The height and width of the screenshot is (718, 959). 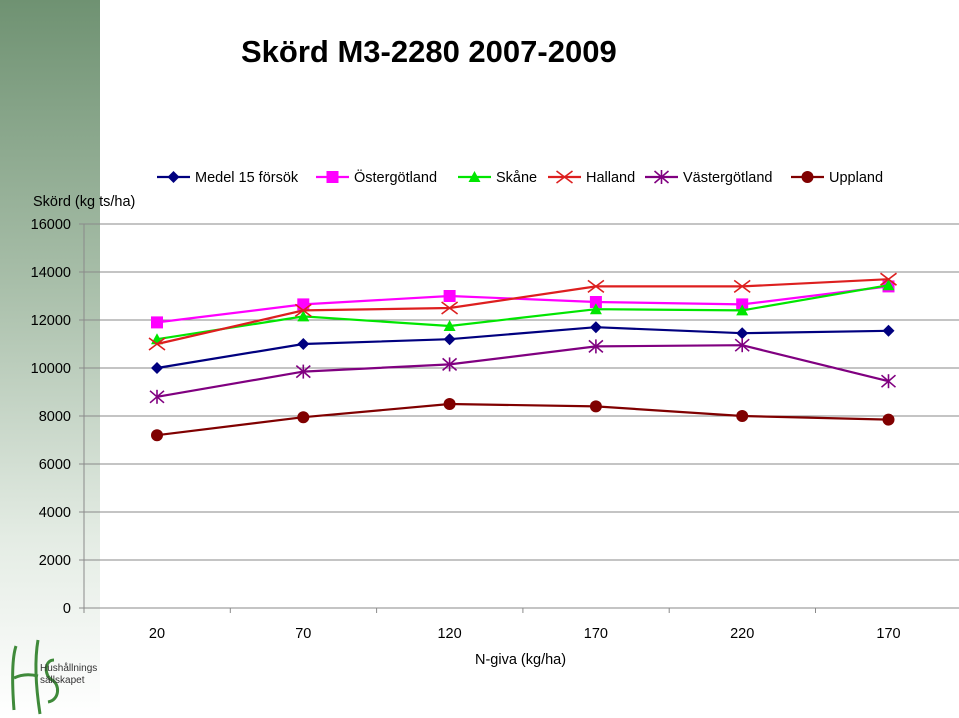 I want to click on x-tick-label: 220, so click(x=742, y=634).